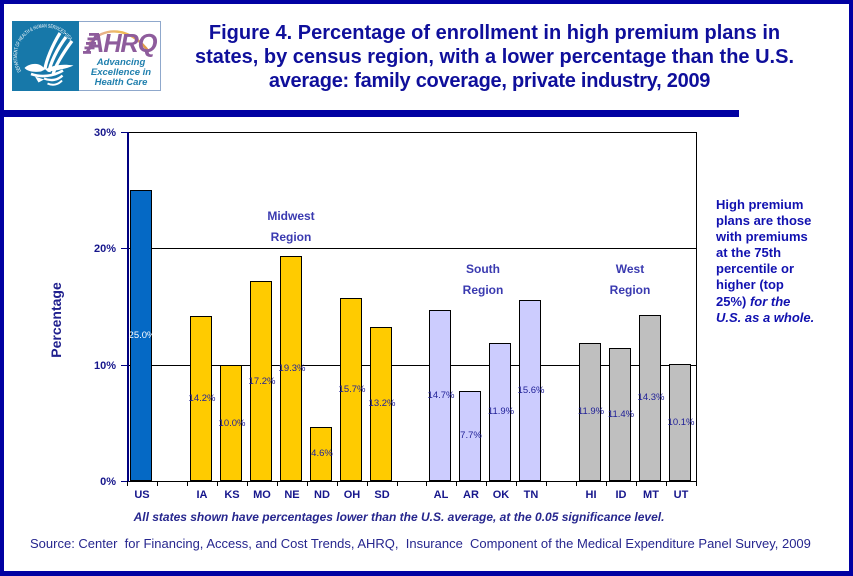  I want to click on svg-text: Excellence in, so click(121, 72).